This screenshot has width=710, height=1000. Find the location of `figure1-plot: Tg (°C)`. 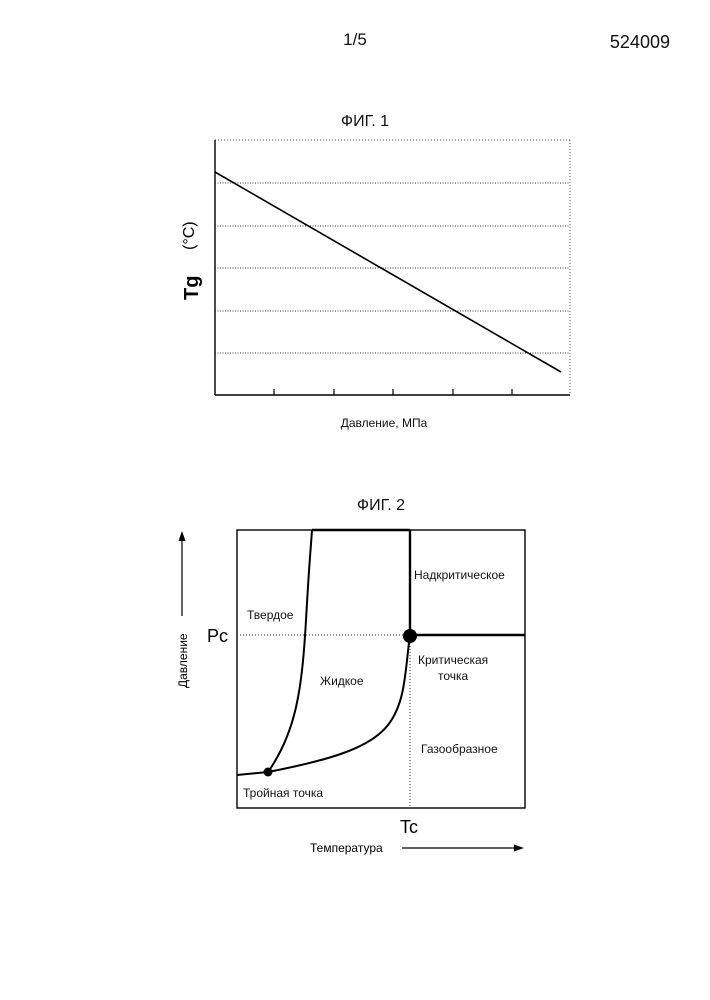

figure1-plot: Tg (°C) is located at coordinates (375, 267).